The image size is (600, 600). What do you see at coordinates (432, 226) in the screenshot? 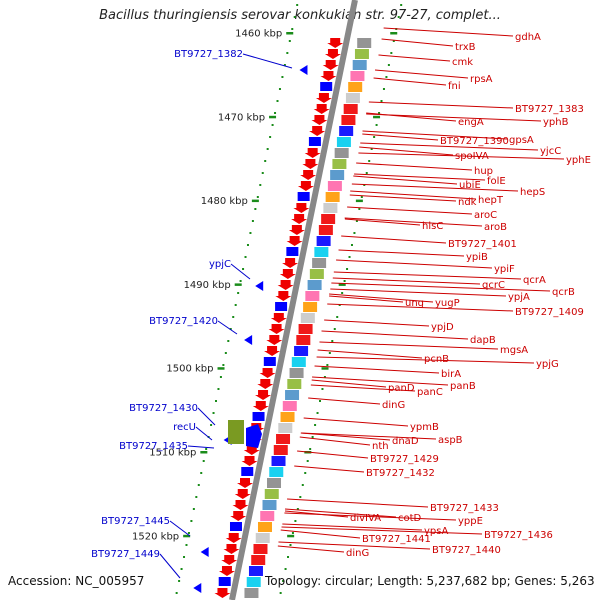
I see `right-gene-label: hisC` at bounding box center [432, 226].